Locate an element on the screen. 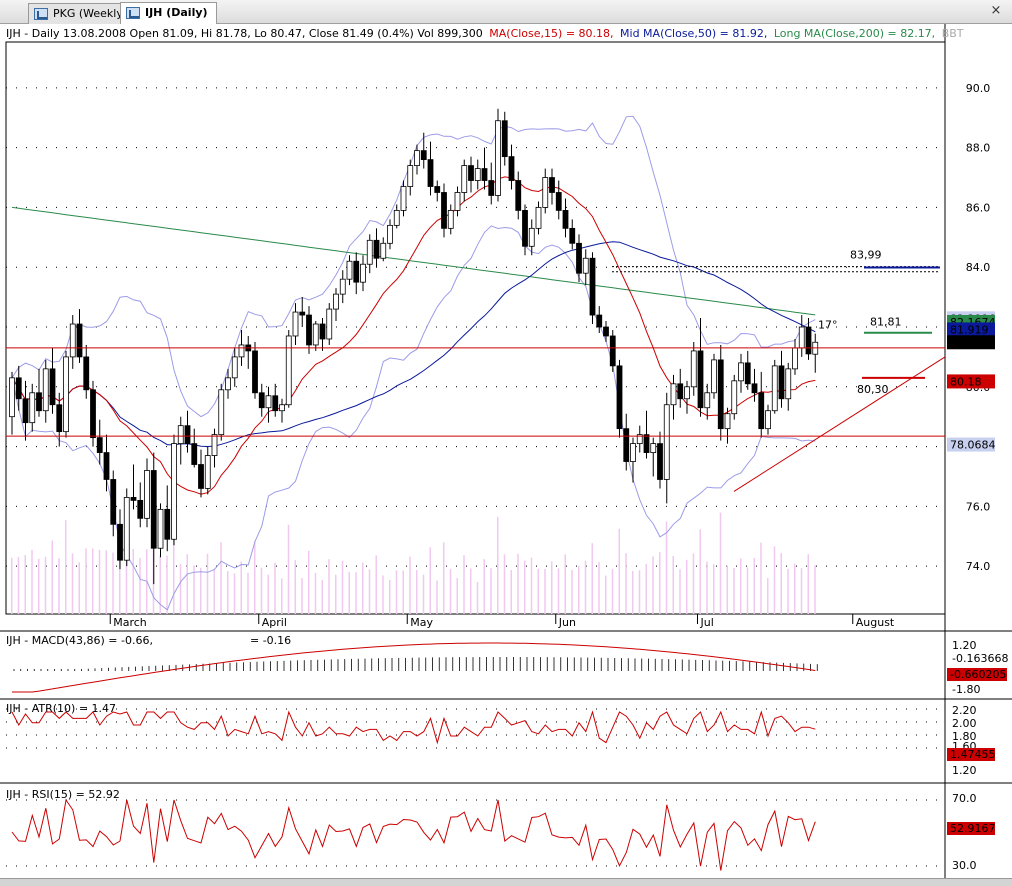 The width and height of the screenshot is (1012, 886). atr-tag is located at coordinates (971, 754).